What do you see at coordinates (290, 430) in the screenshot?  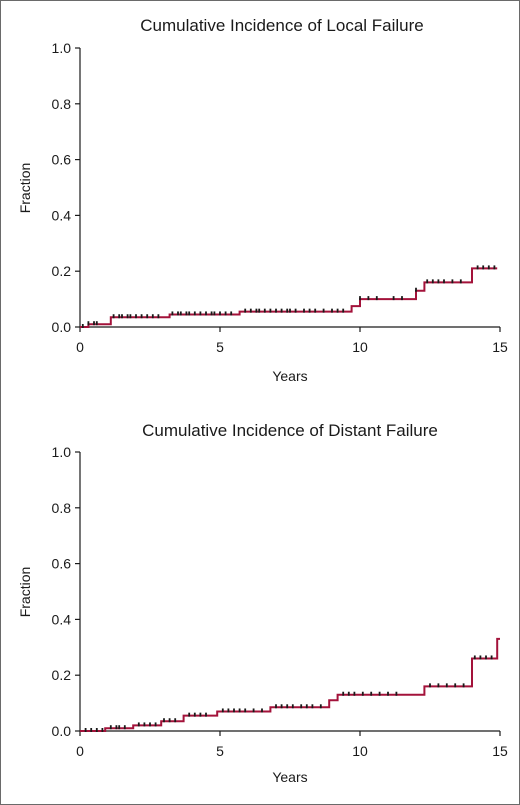 I see `chart-title: Cumulative Incidence of Distant Failure` at bounding box center [290, 430].